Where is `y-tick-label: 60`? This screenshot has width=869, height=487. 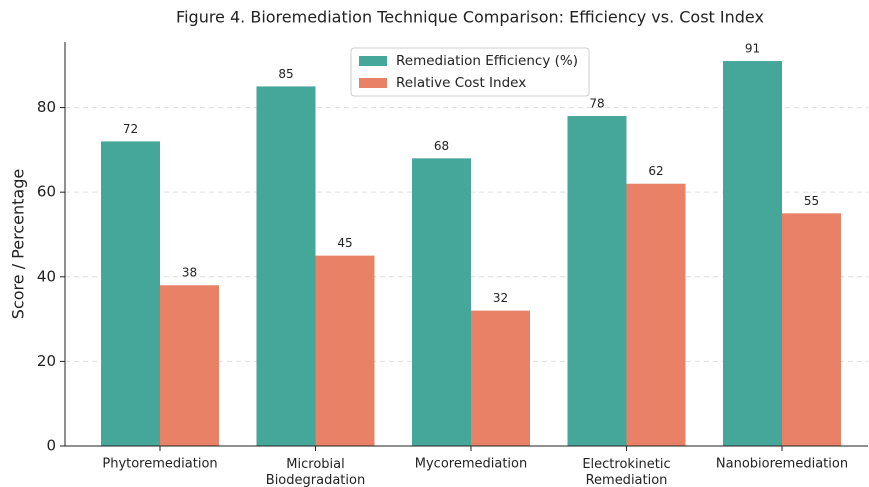
y-tick-label: 60 is located at coordinates (46, 192).